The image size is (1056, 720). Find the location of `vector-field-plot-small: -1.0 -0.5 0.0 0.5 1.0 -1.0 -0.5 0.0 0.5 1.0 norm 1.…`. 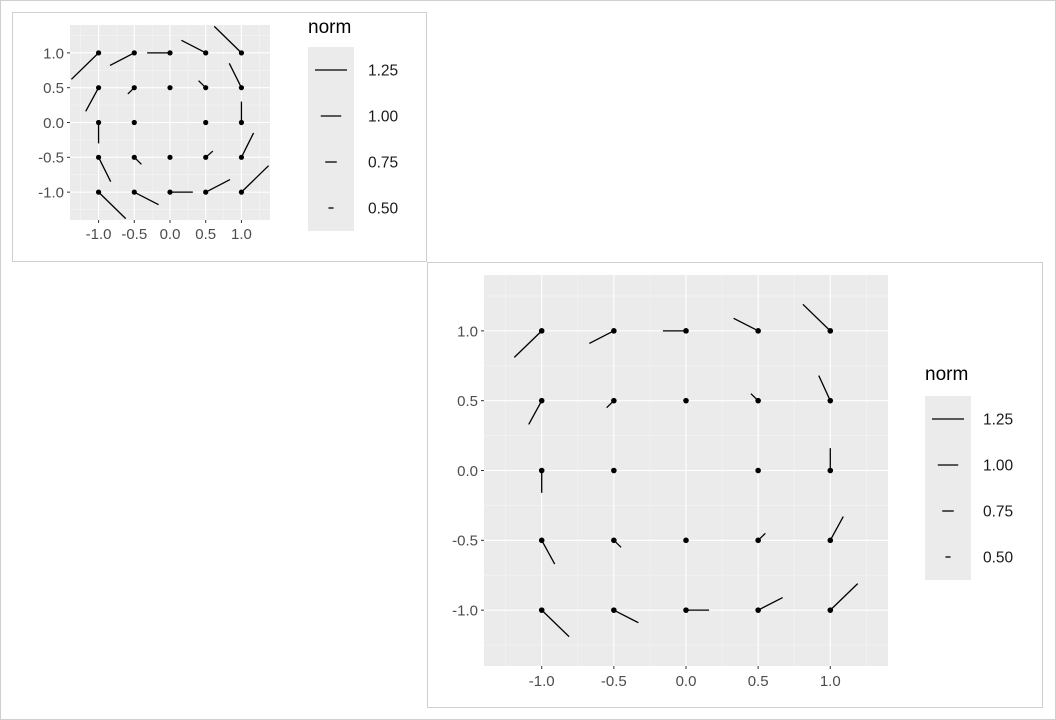

vector-field-plot-small: -1.0 -0.5 0.0 0.5 1.0 -1.0 -0.5 0.0 0.5 1.0 norm 1.… is located at coordinates (219, 137).